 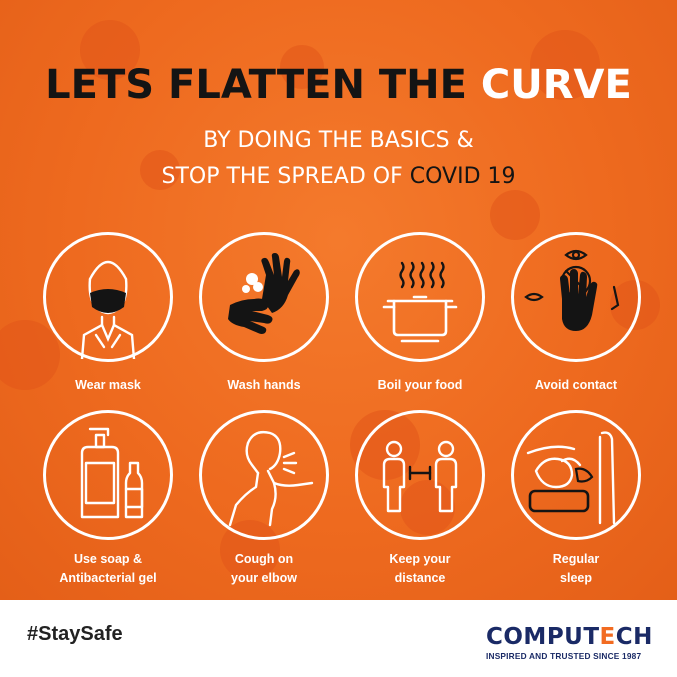 What do you see at coordinates (462, 176) in the screenshot?
I see `subheadline-highlight: COVID 19` at bounding box center [462, 176].